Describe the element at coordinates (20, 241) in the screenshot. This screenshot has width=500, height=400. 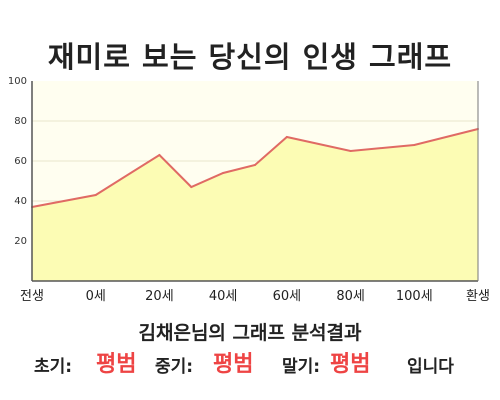
I see `y-tick-label: 20` at that location.